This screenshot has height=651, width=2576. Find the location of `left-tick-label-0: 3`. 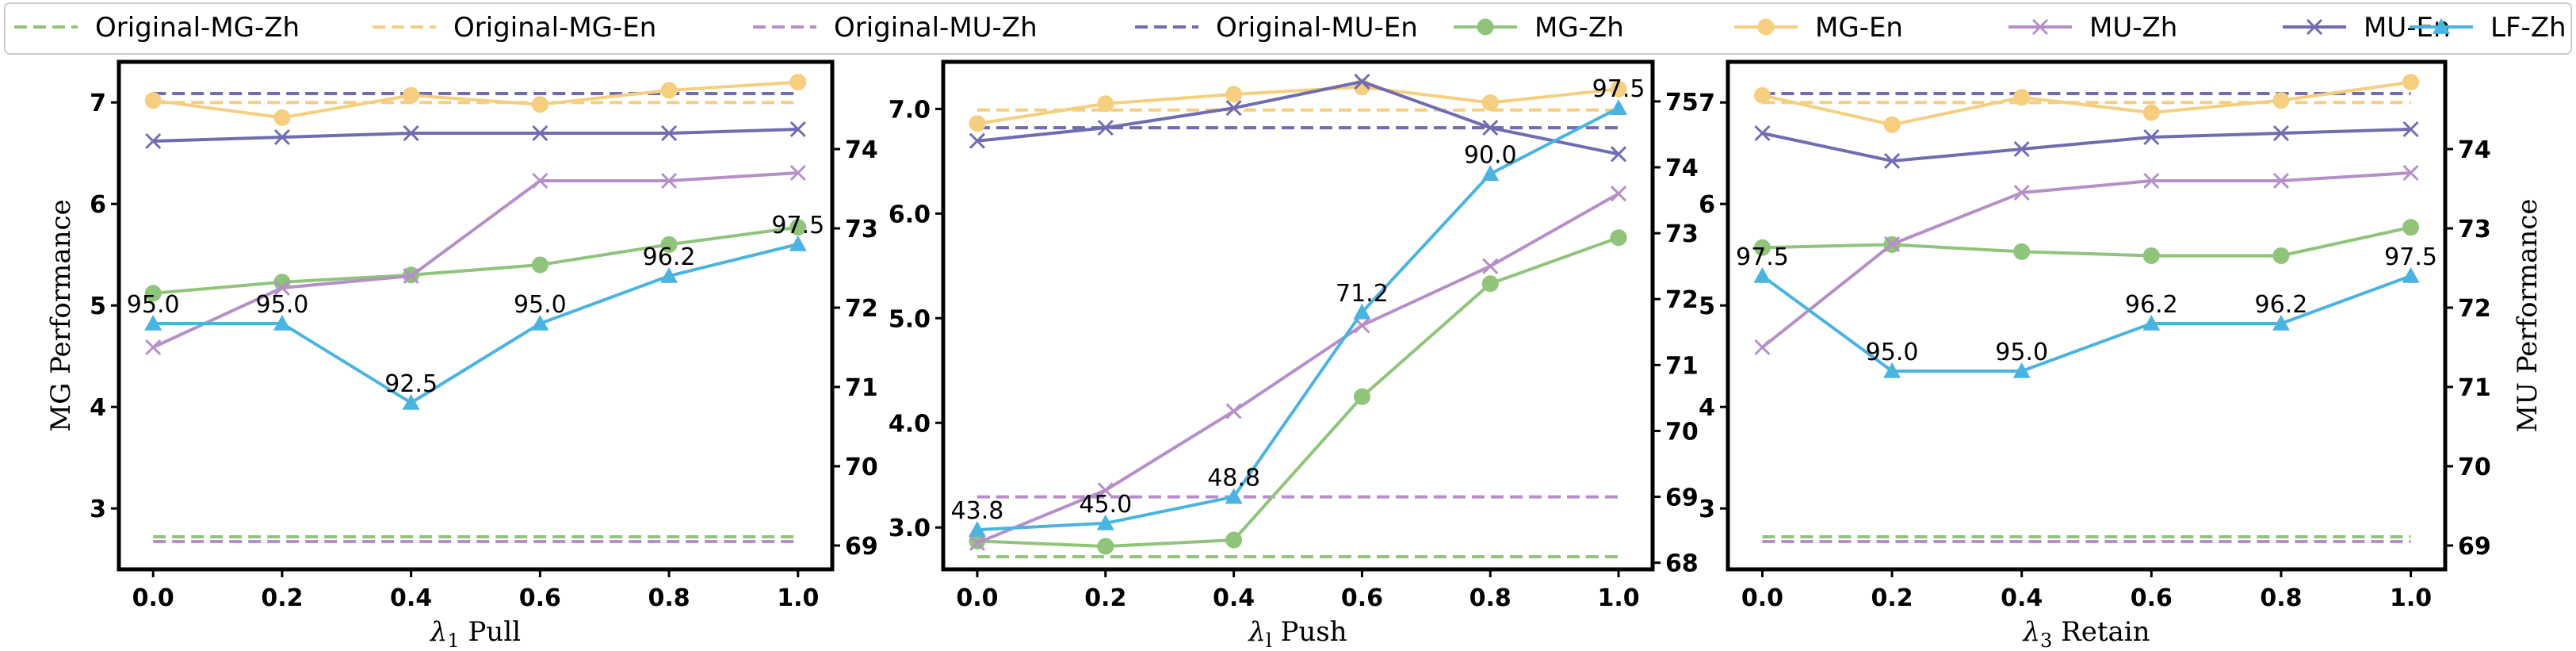

left-tick-label-0: 3 is located at coordinates (1707, 509).